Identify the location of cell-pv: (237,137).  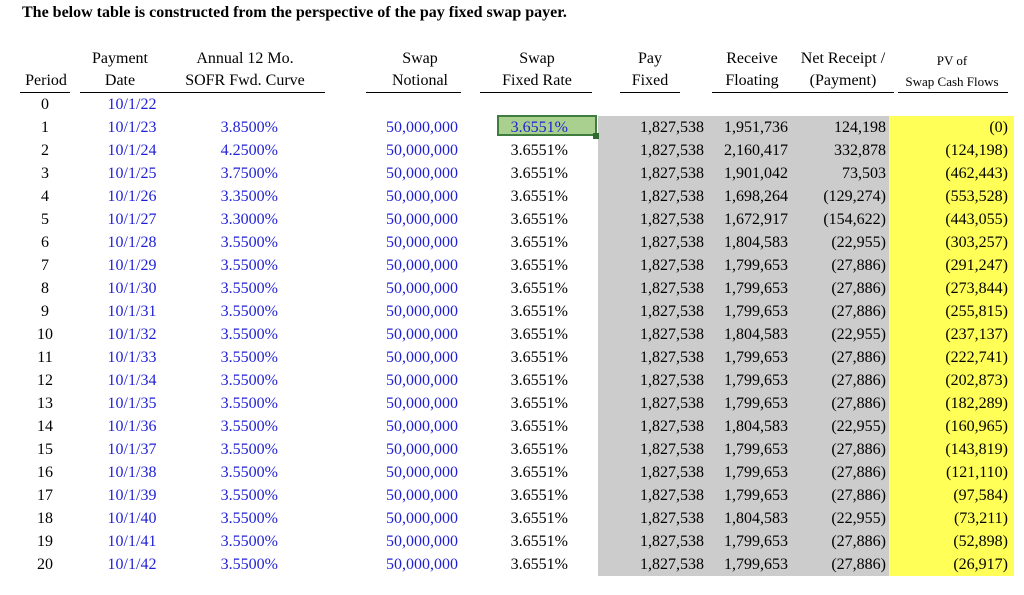
(976, 334).